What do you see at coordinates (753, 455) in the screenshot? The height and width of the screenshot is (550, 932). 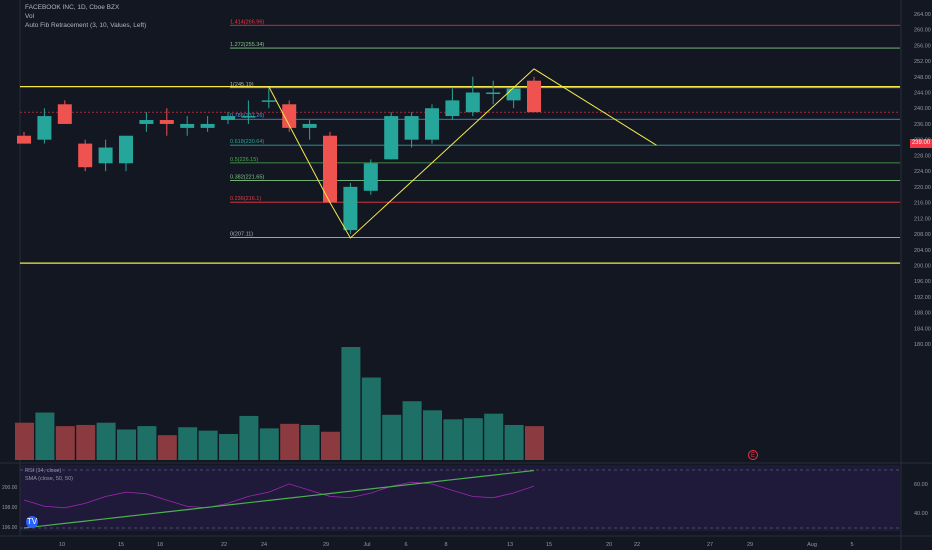 I see `earnings-icon: E` at bounding box center [753, 455].